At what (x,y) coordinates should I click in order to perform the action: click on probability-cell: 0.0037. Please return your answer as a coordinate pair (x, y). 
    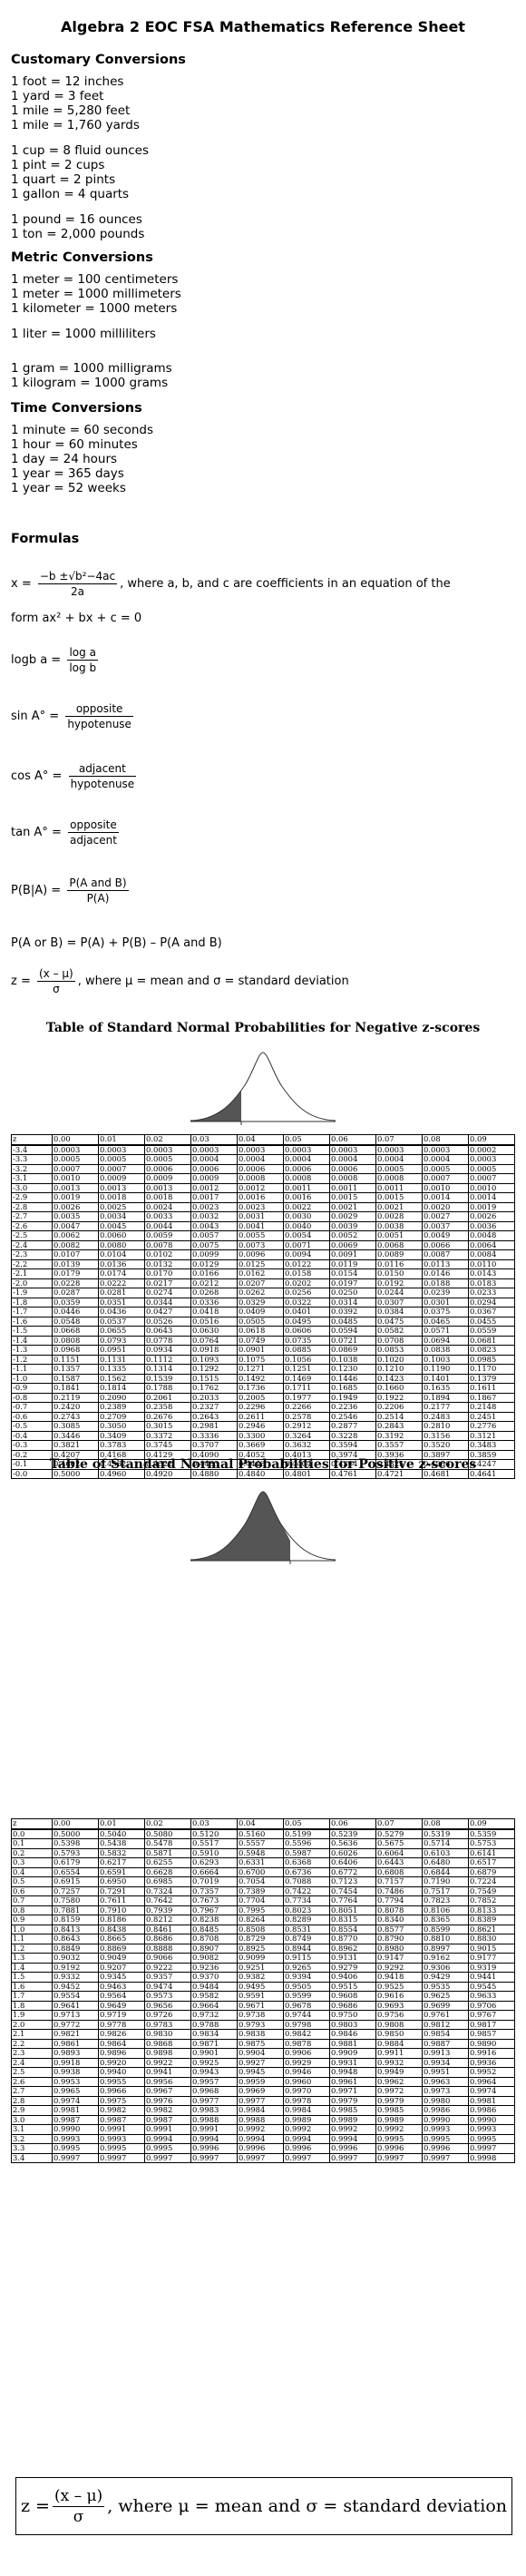
    Looking at the image, I should click on (446, 1225).